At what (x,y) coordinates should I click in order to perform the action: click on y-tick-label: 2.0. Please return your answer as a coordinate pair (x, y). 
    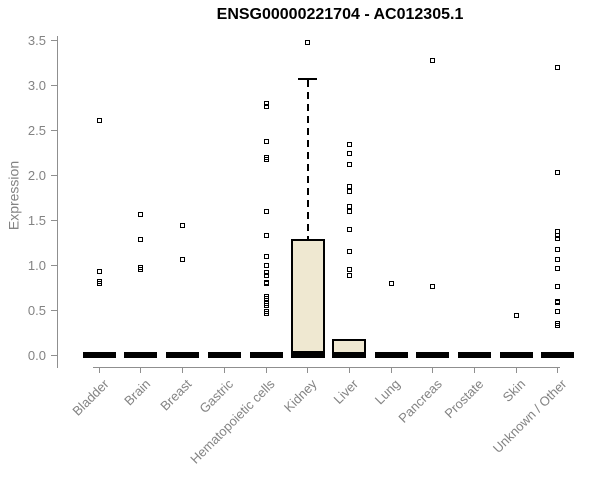
    Looking at the image, I should click on (36, 175).